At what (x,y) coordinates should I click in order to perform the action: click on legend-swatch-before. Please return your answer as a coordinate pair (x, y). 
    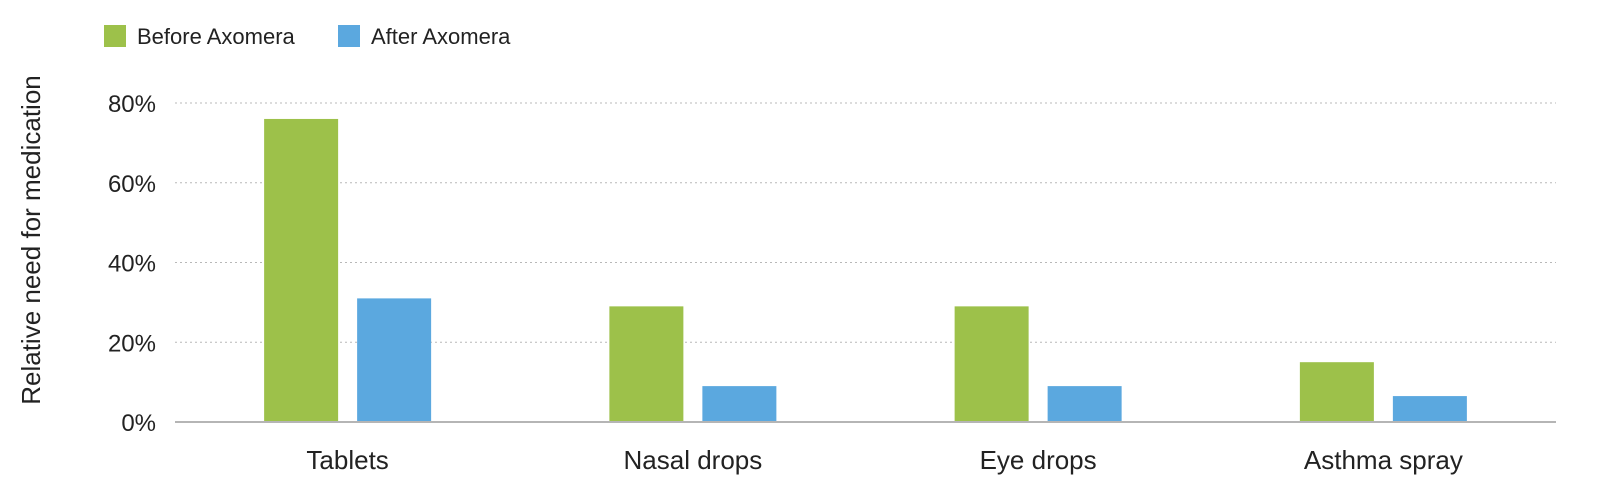
    Looking at the image, I should click on (115, 36).